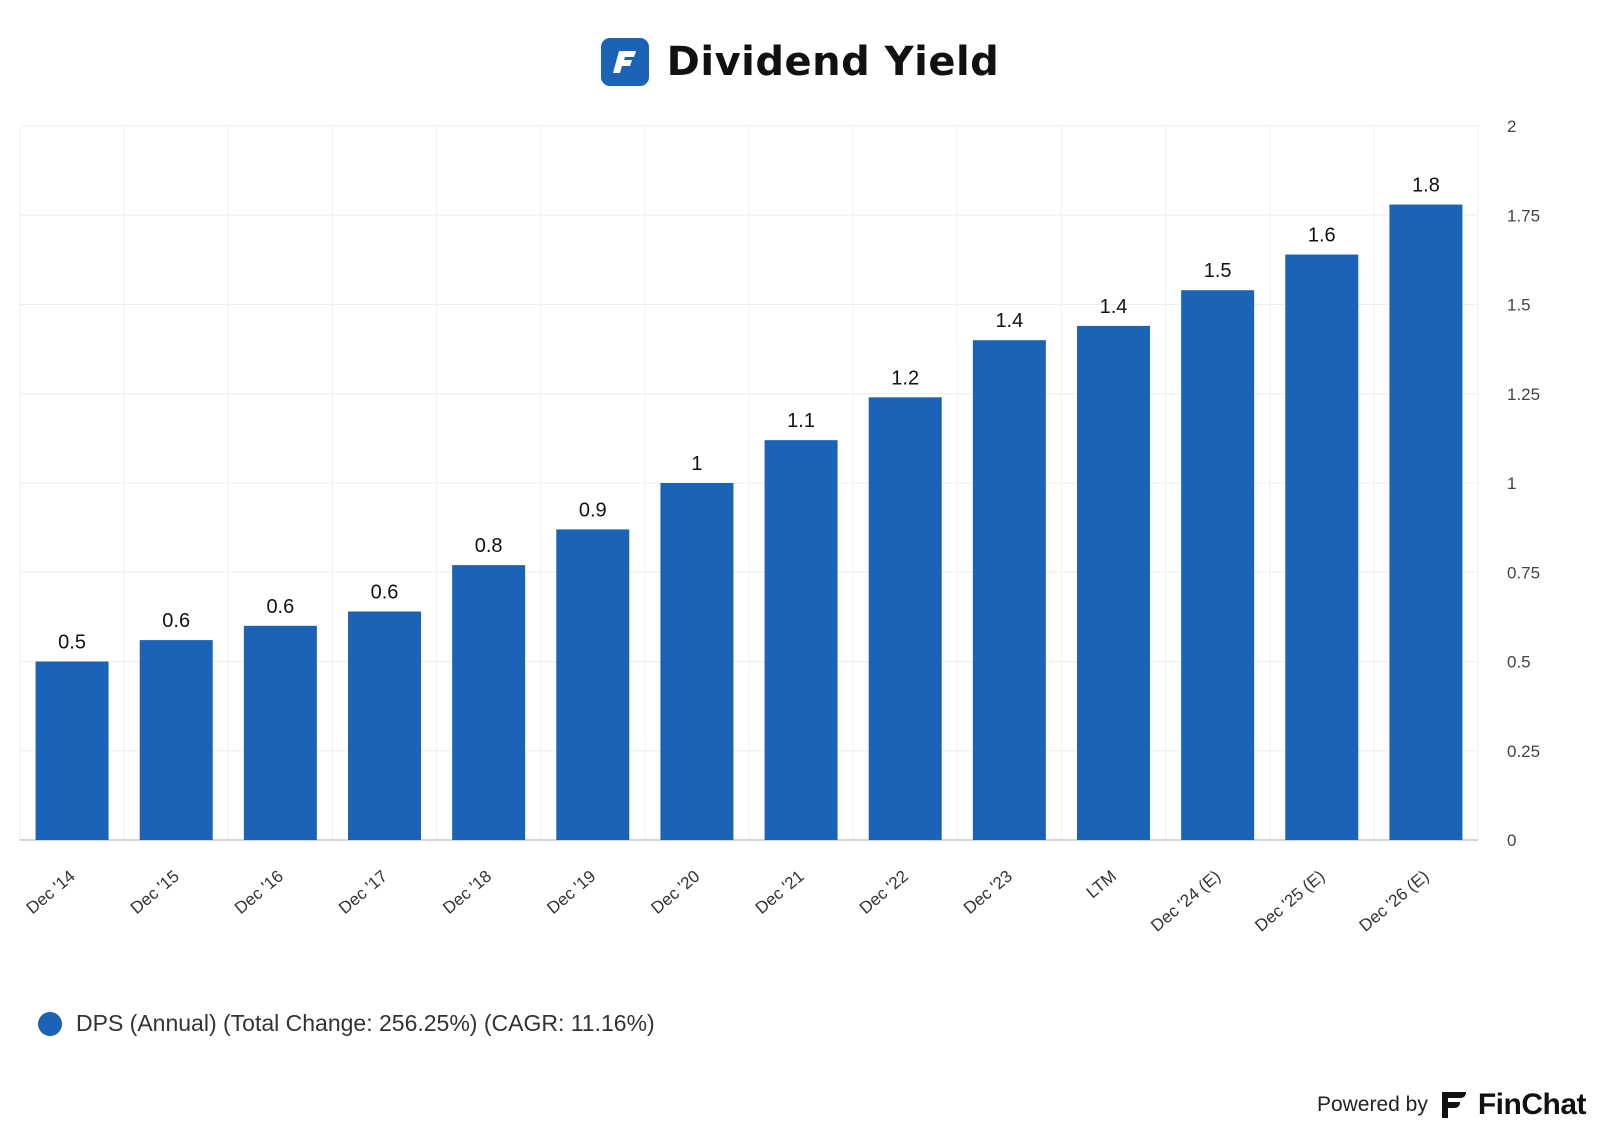 The image size is (1600, 1134). I want to click on x-tick-label: Dec '22, so click(884, 892).